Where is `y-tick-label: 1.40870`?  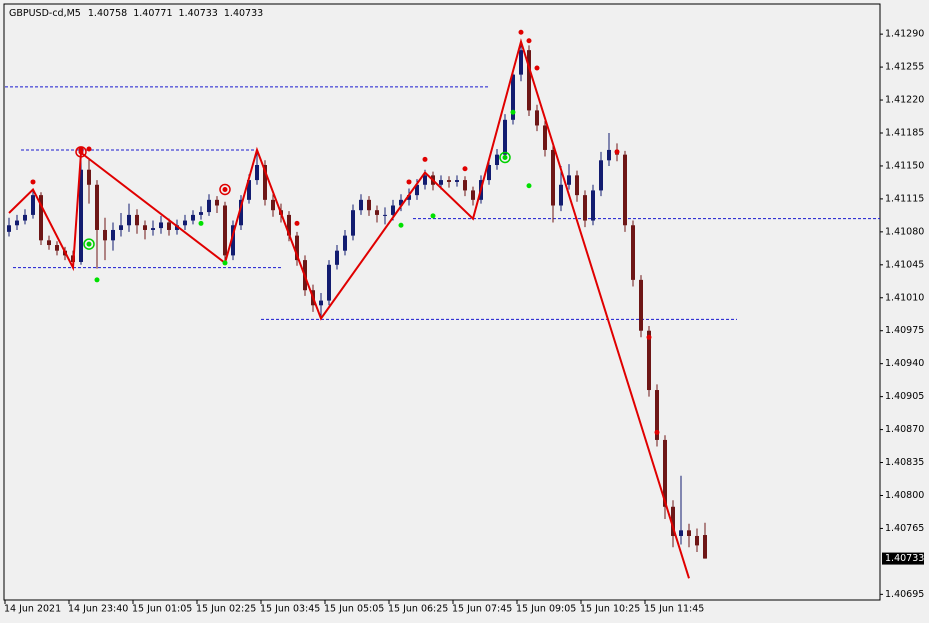
y-tick-label: 1.40870 is located at coordinates (904, 429).